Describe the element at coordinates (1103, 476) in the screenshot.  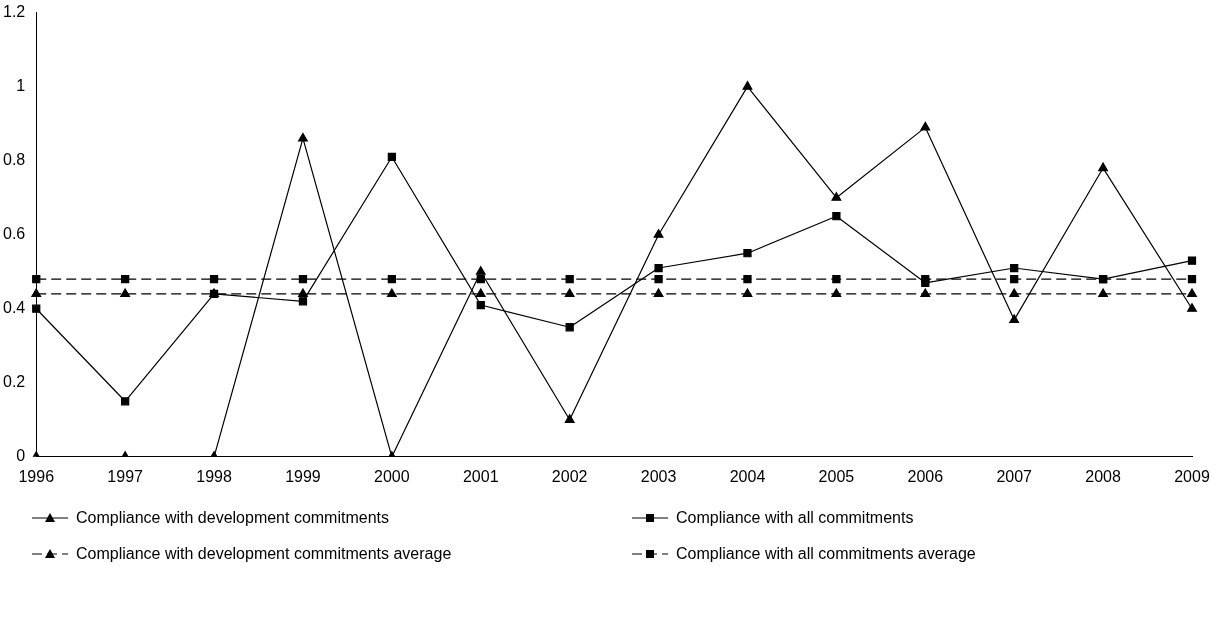
I see `x-tick-label: 2008` at that location.